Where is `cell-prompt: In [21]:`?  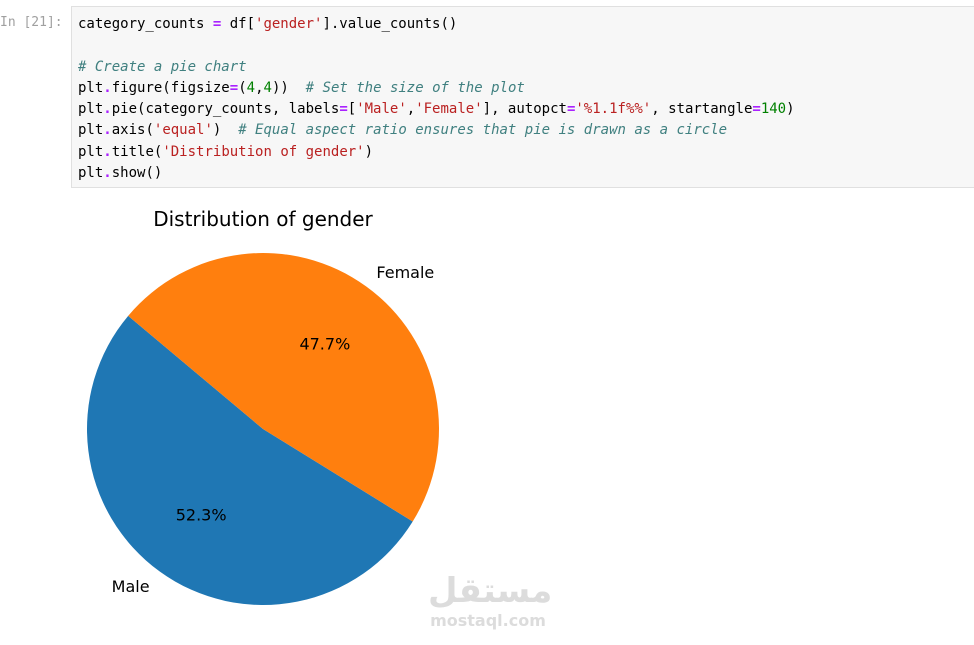
cell-prompt: In [21]: is located at coordinates (31, 22).